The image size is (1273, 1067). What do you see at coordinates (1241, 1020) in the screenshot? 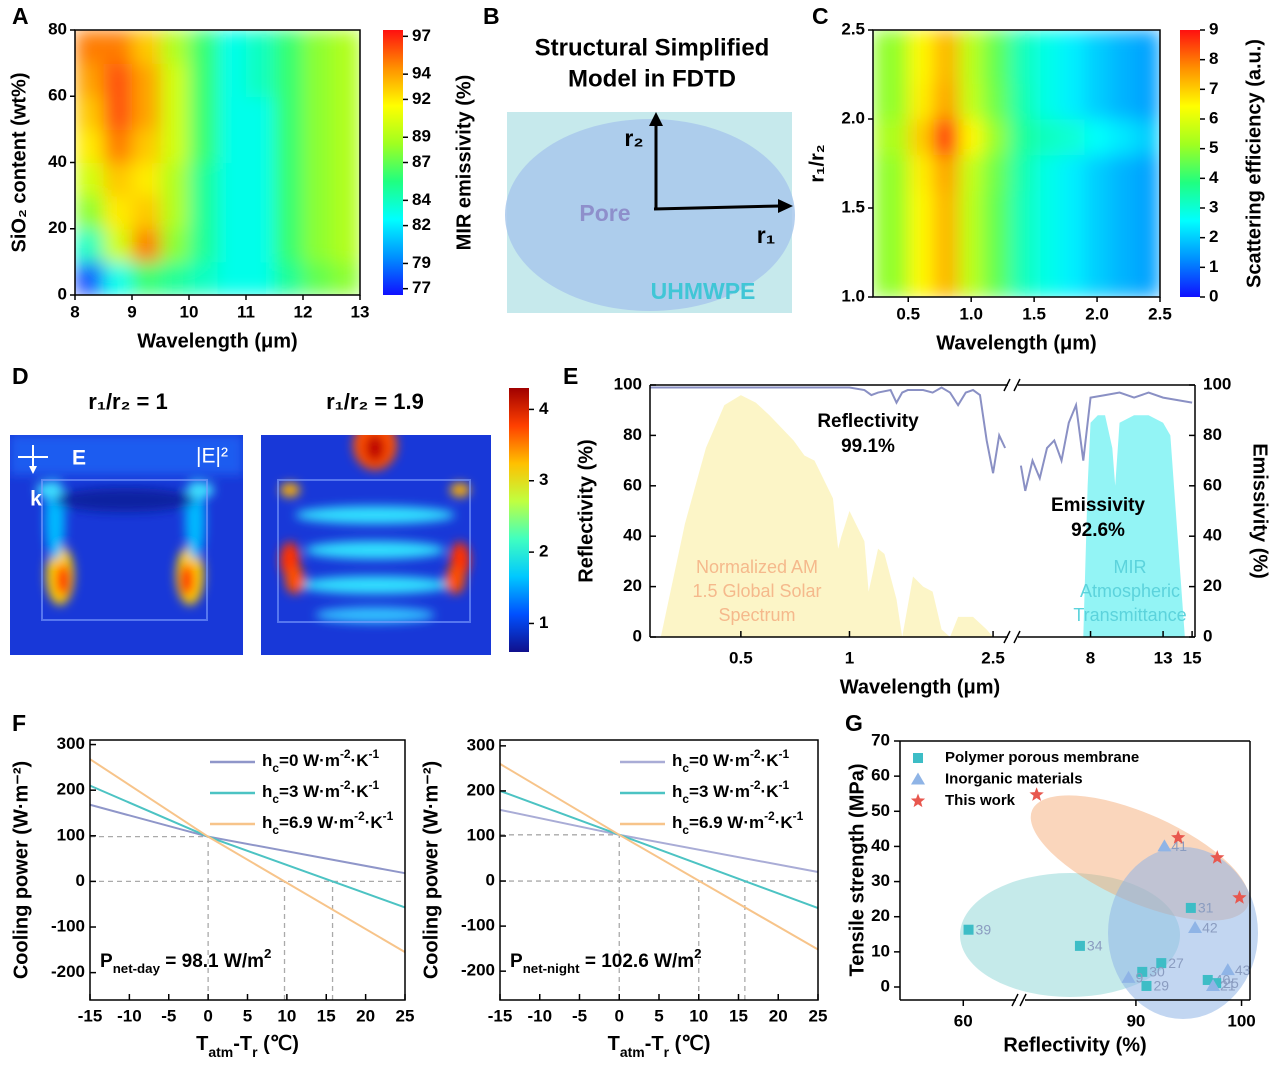
I see `x-tick-label: 100` at bounding box center [1241, 1020].